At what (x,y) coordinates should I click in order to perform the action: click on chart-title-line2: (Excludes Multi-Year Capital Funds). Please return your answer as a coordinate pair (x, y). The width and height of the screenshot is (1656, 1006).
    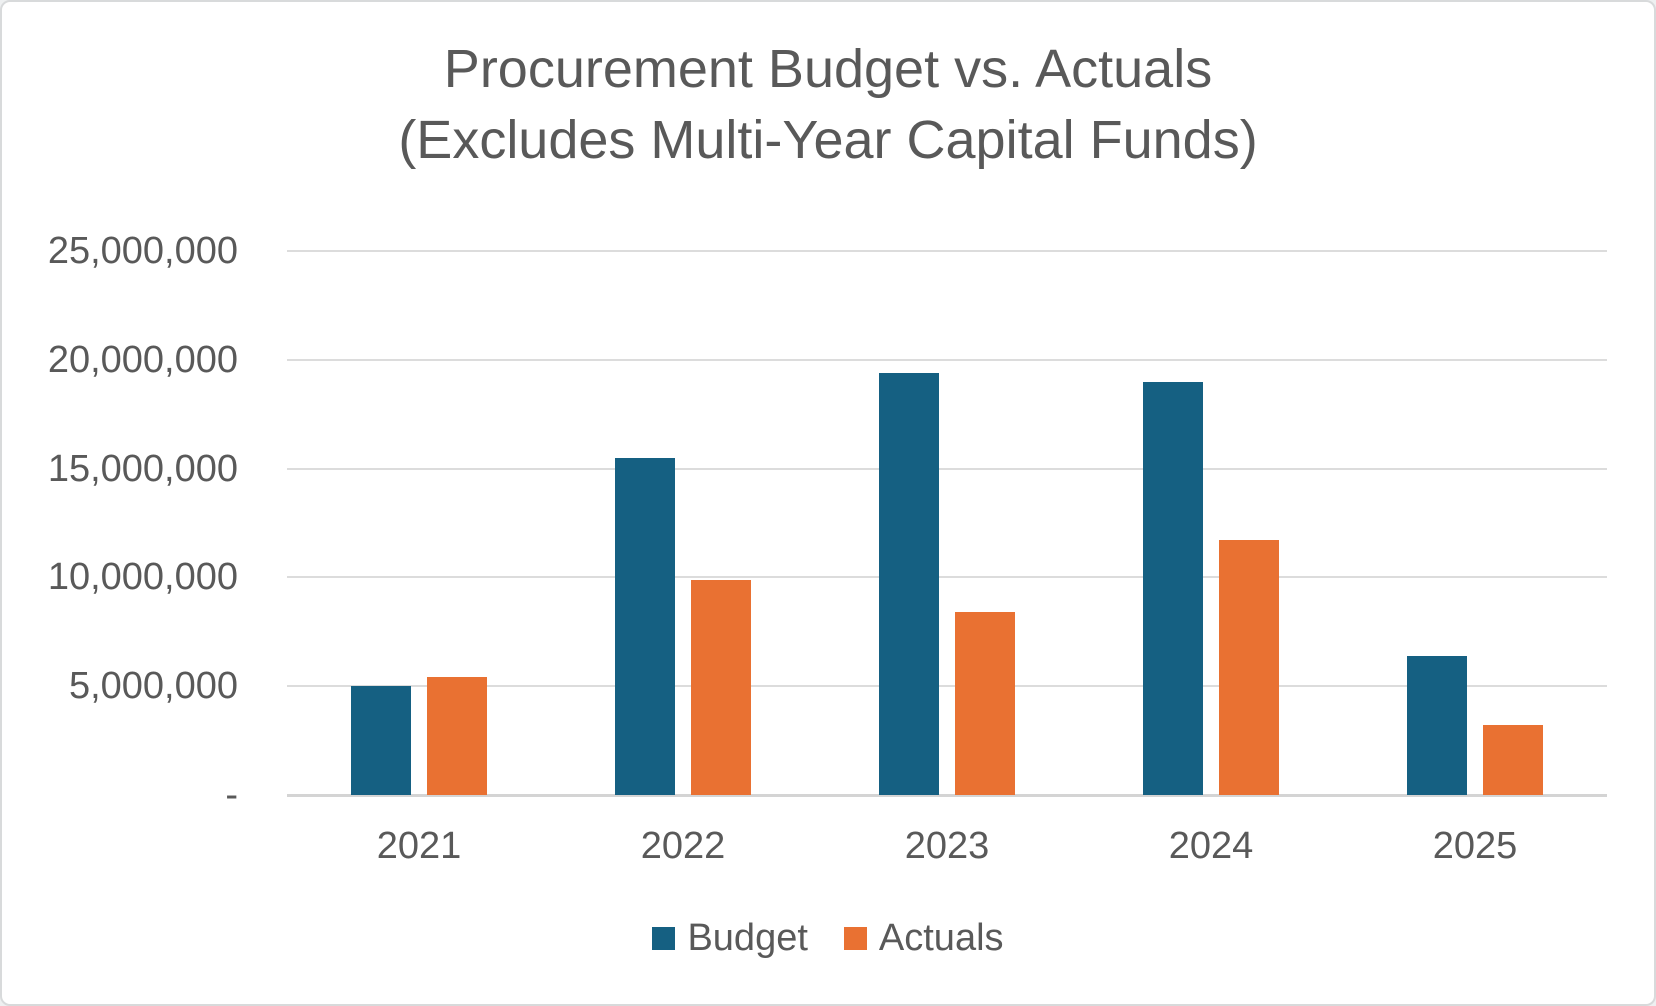
    Looking at the image, I should click on (828, 140).